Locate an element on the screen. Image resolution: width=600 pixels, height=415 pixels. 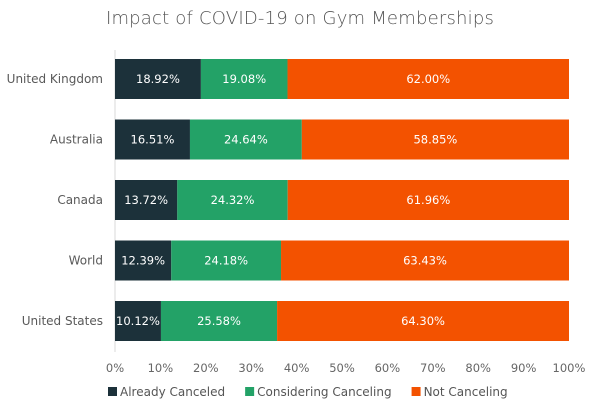
data-label: 13.72% is located at coordinates (146, 200).